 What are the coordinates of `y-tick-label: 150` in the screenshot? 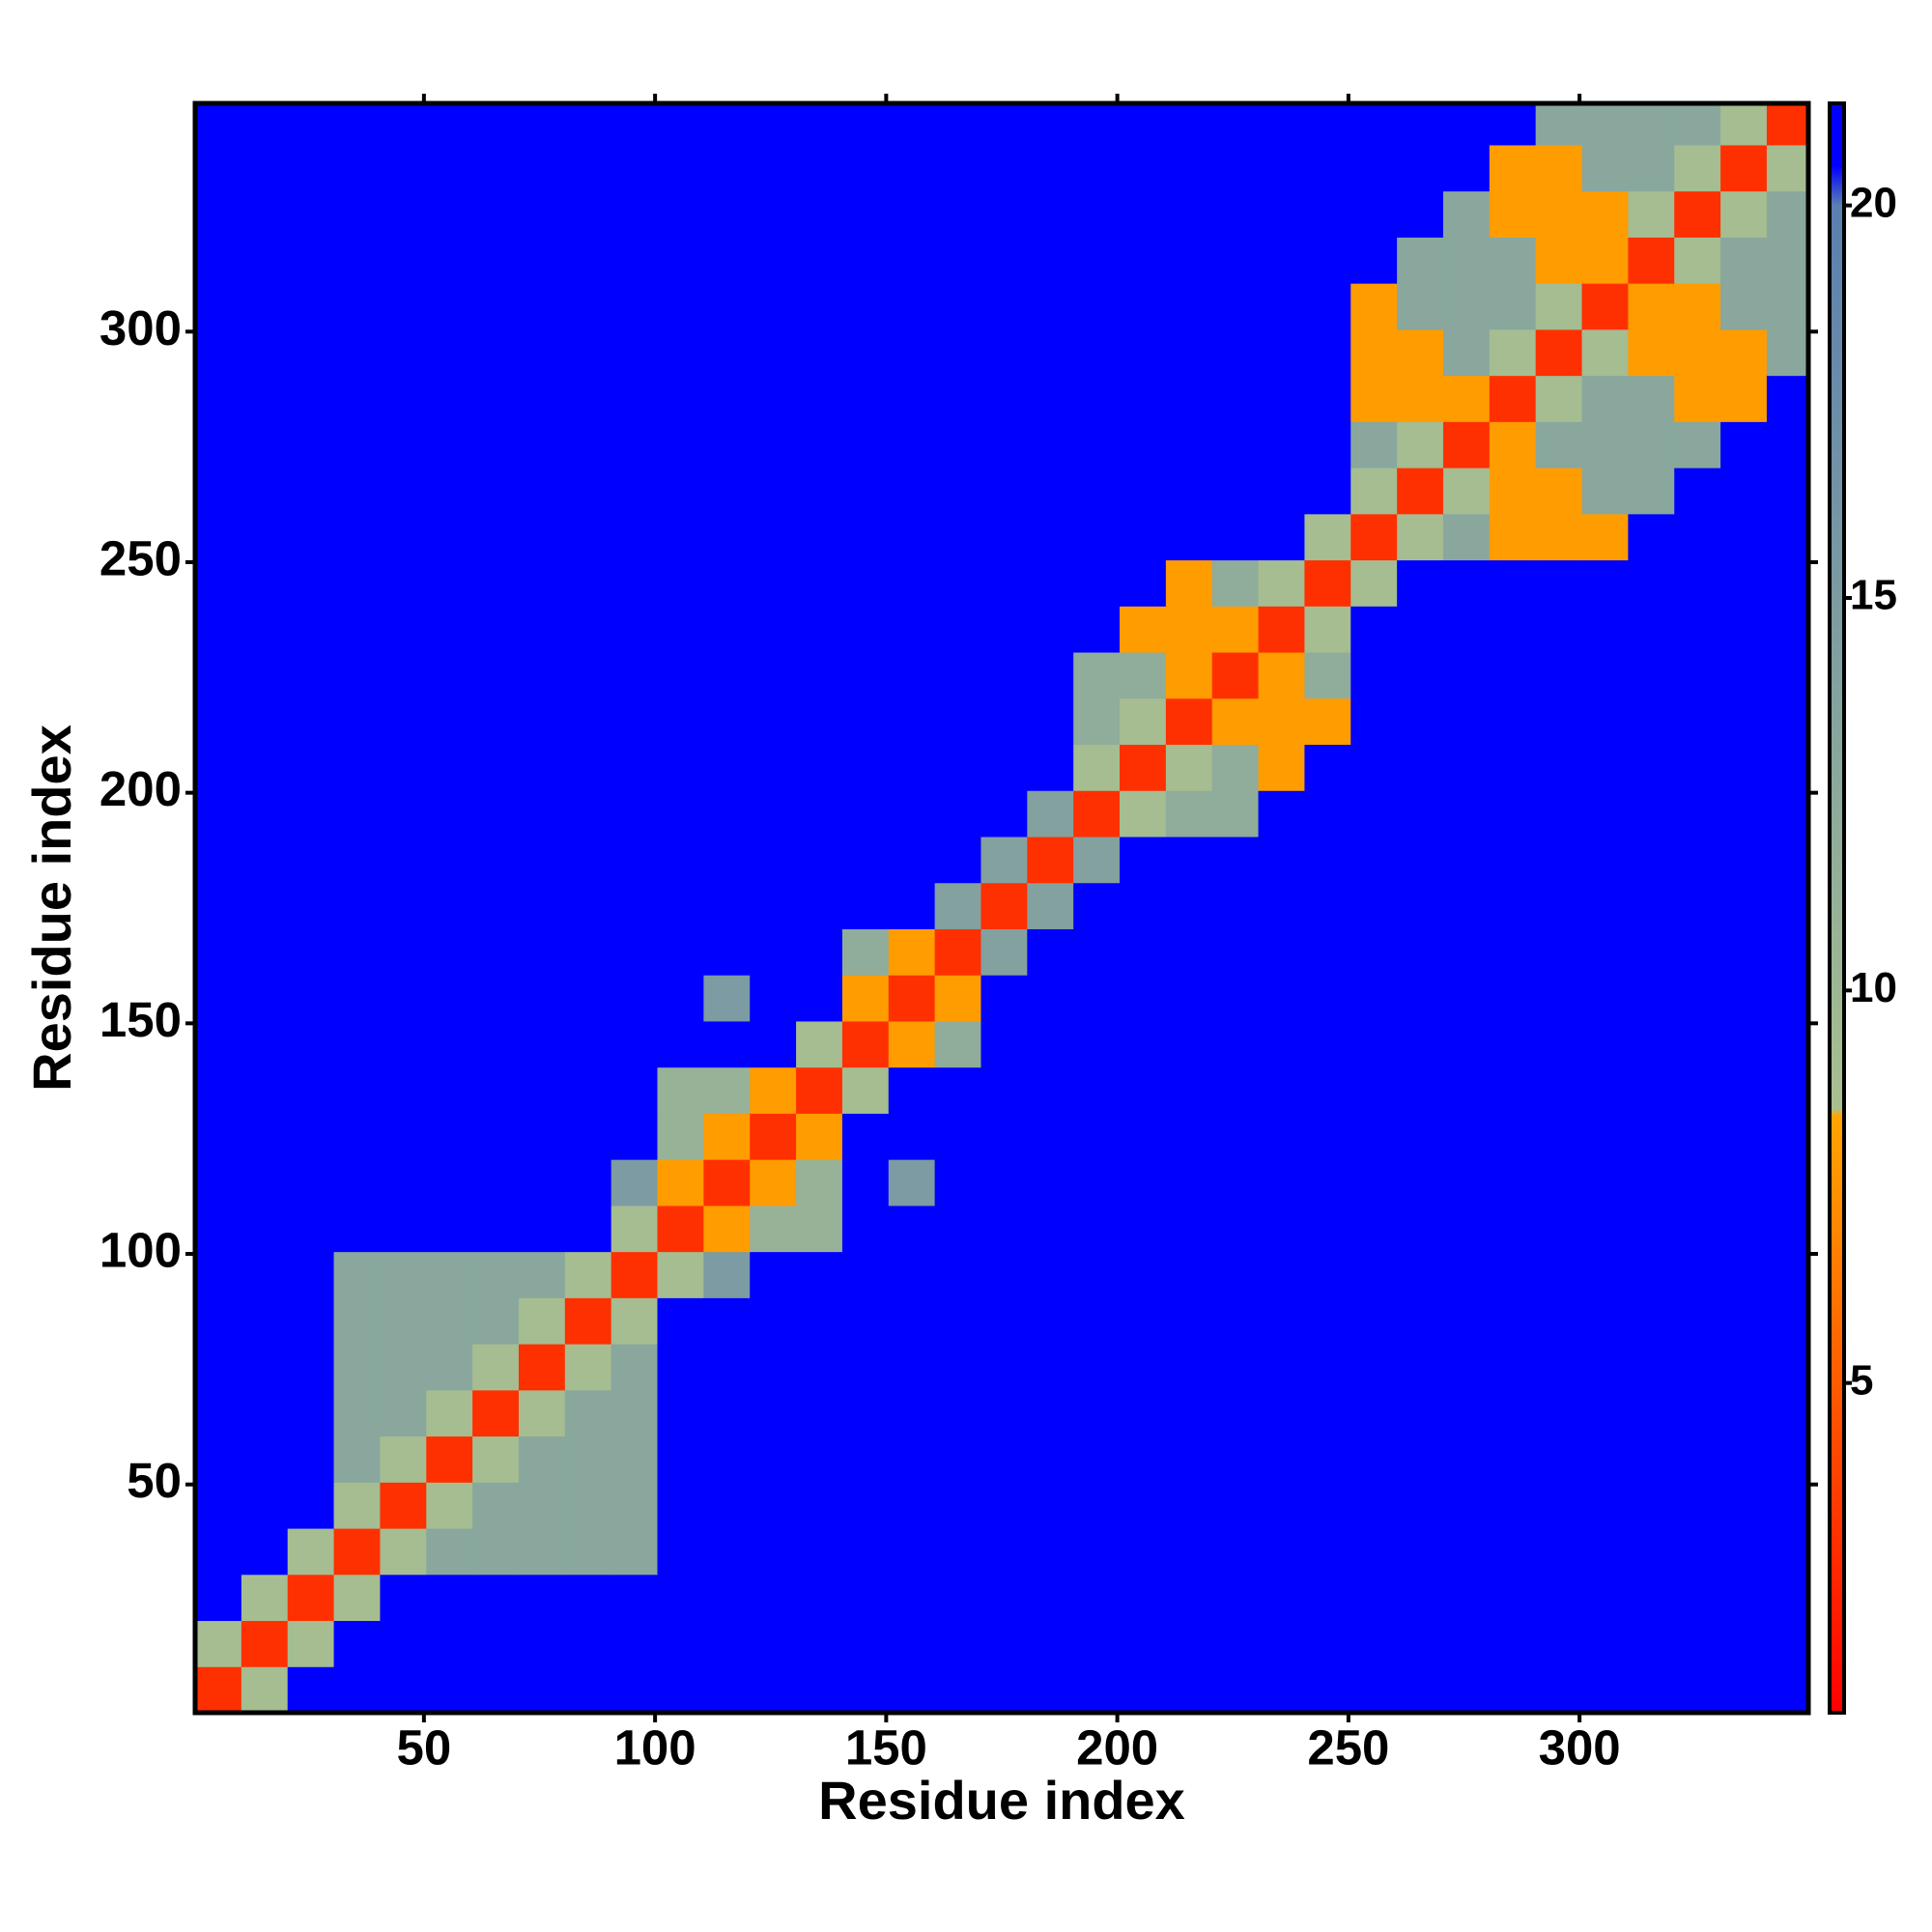 It's located at (140, 1019).